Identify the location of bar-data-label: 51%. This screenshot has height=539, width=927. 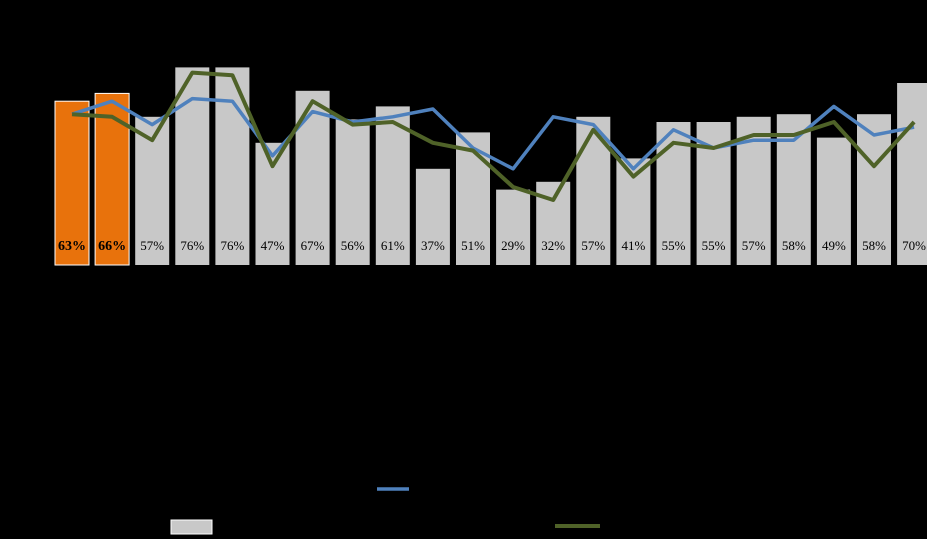
(473, 245).